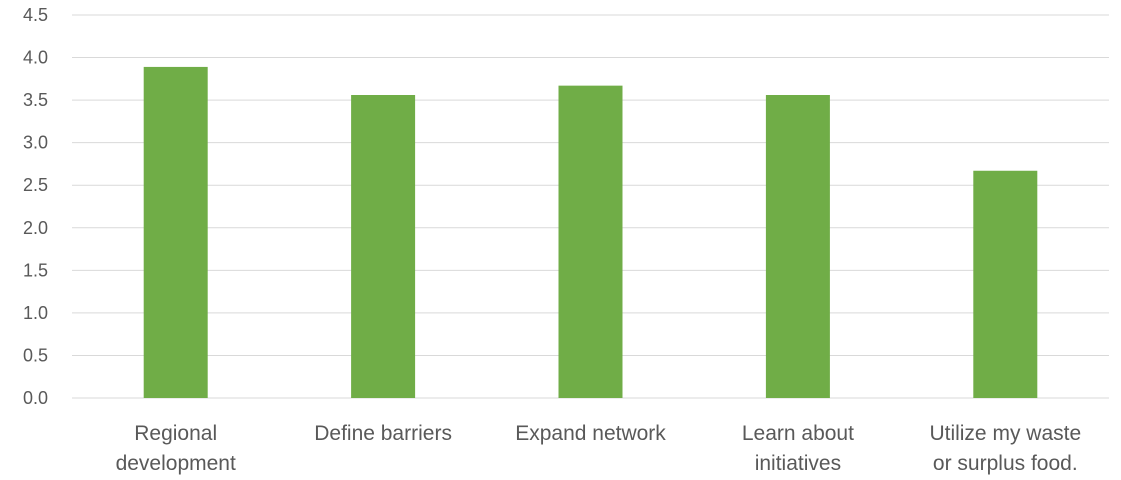 Image resolution: width=1121 pixels, height=480 pixels. What do you see at coordinates (798, 463) in the screenshot?
I see `x-category-label-line: initiatives` at bounding box center [798, 463].